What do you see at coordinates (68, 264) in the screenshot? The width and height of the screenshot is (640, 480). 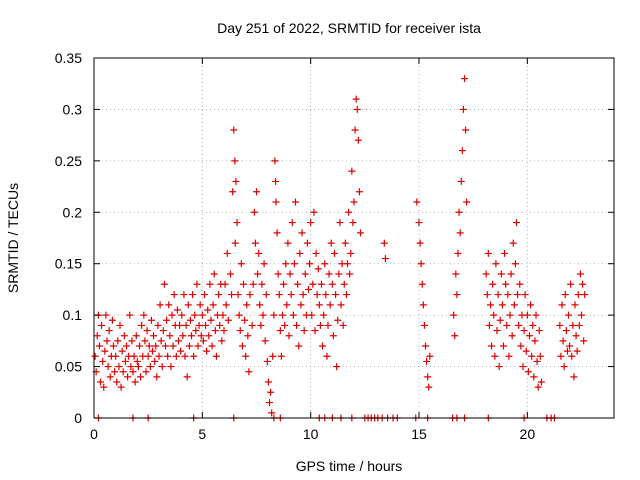 I see `y-tick-label: 0.15` at bounding box center [68, 264].